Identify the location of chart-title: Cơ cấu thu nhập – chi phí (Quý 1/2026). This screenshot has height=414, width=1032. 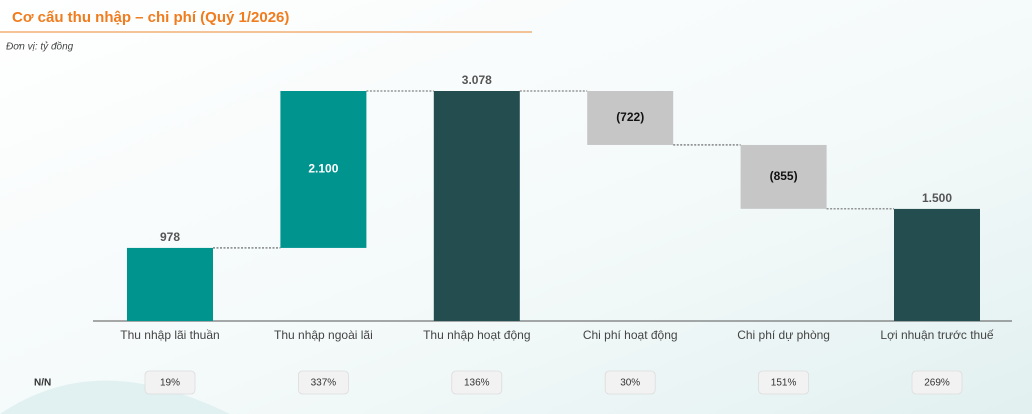
(150, 17).